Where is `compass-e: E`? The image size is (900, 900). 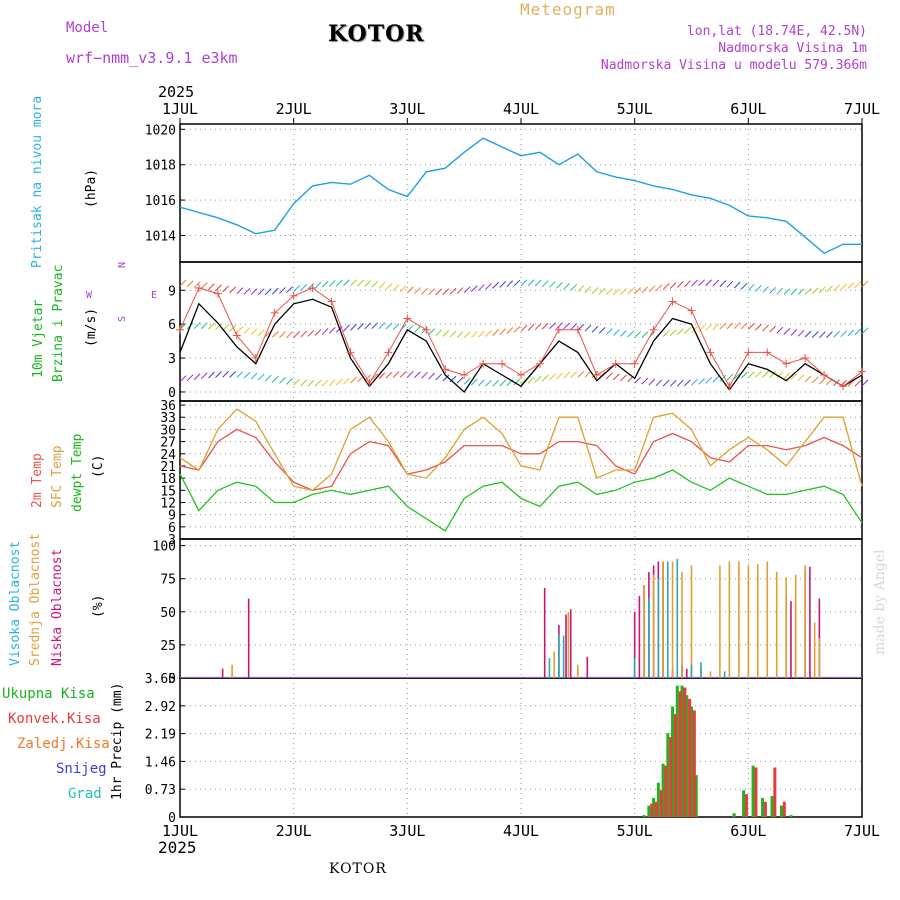 compass-e: E is located at coordinates (154, 295).